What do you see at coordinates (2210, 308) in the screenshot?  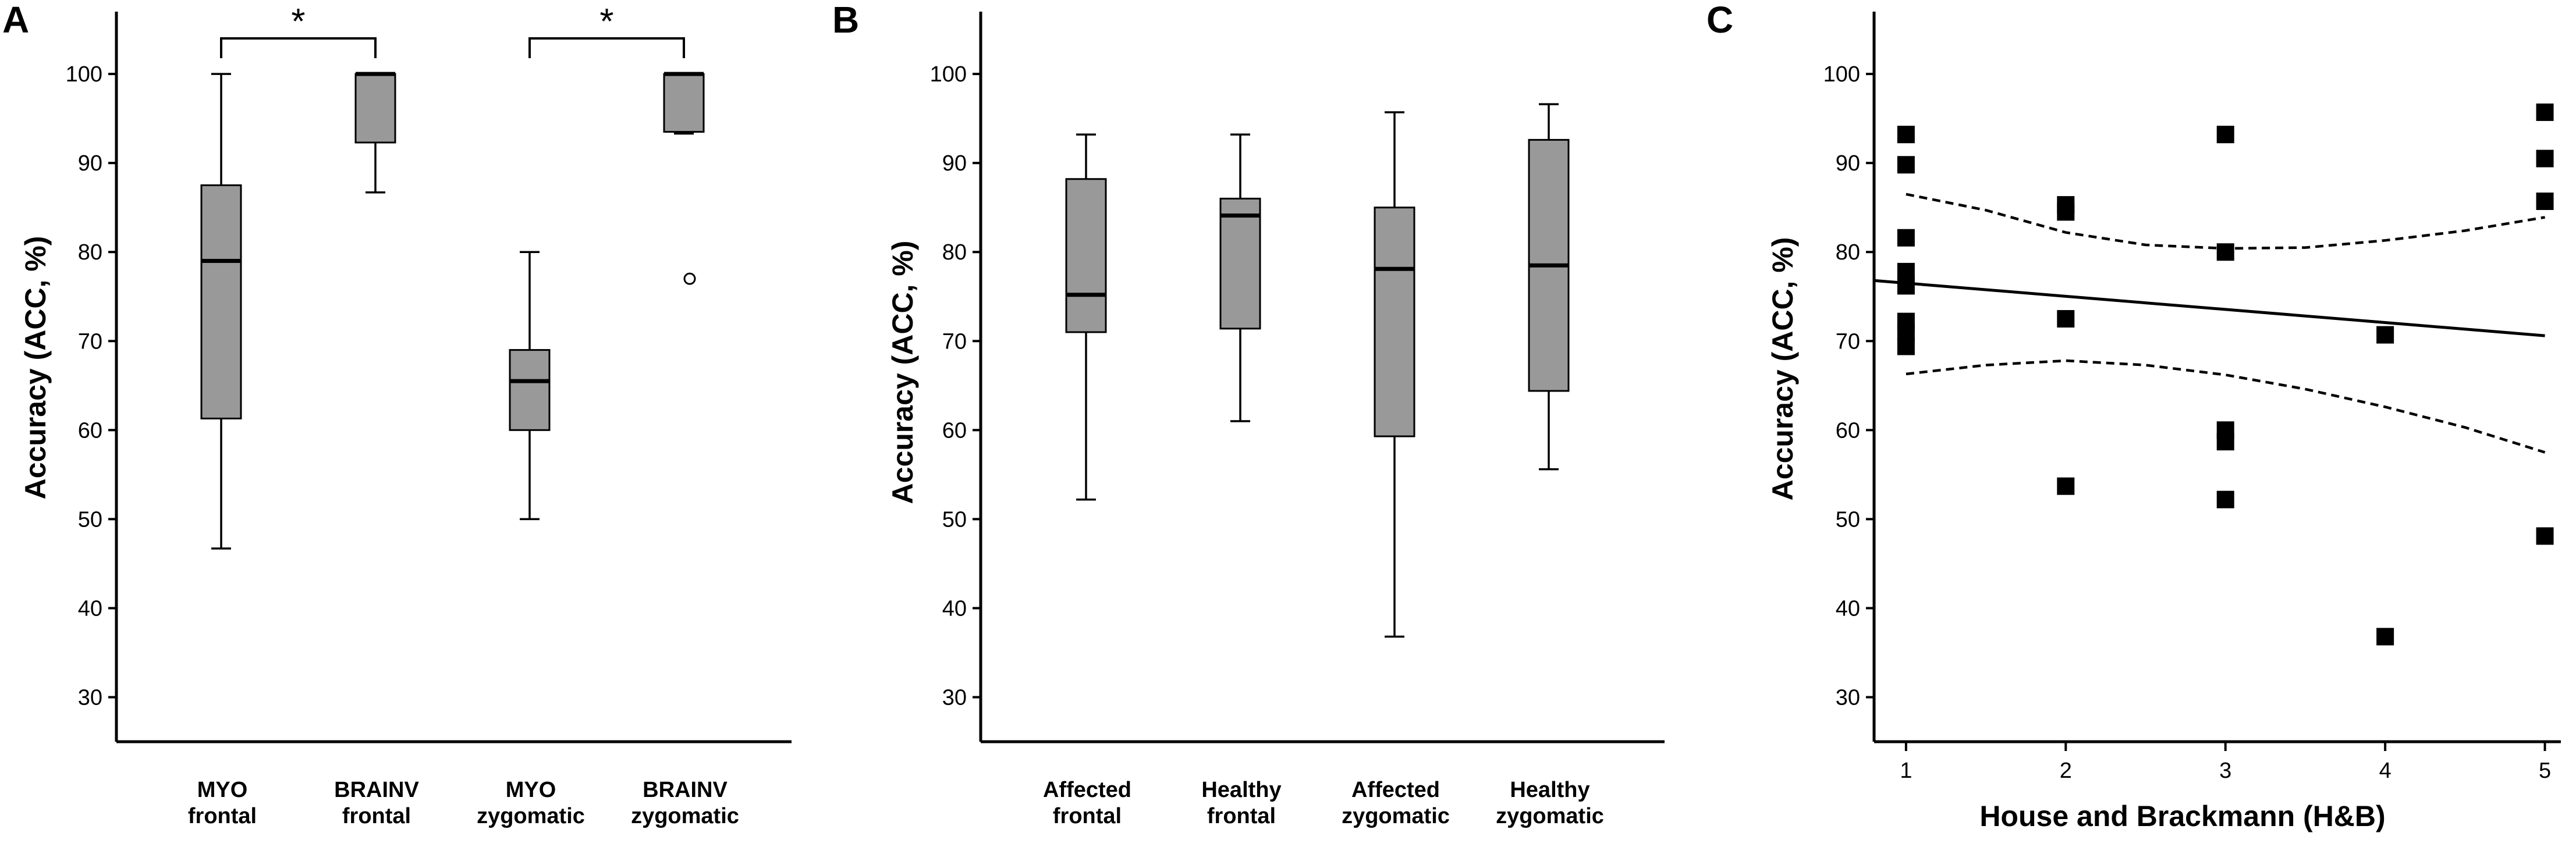 I see `regression-line` at bounding box center [2210, 308].